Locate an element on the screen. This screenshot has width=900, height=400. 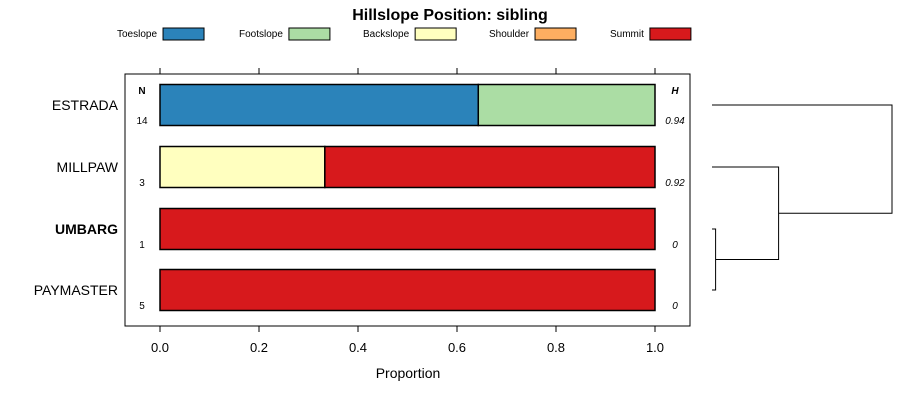
dendrogram is located at coordinates (802, 197).